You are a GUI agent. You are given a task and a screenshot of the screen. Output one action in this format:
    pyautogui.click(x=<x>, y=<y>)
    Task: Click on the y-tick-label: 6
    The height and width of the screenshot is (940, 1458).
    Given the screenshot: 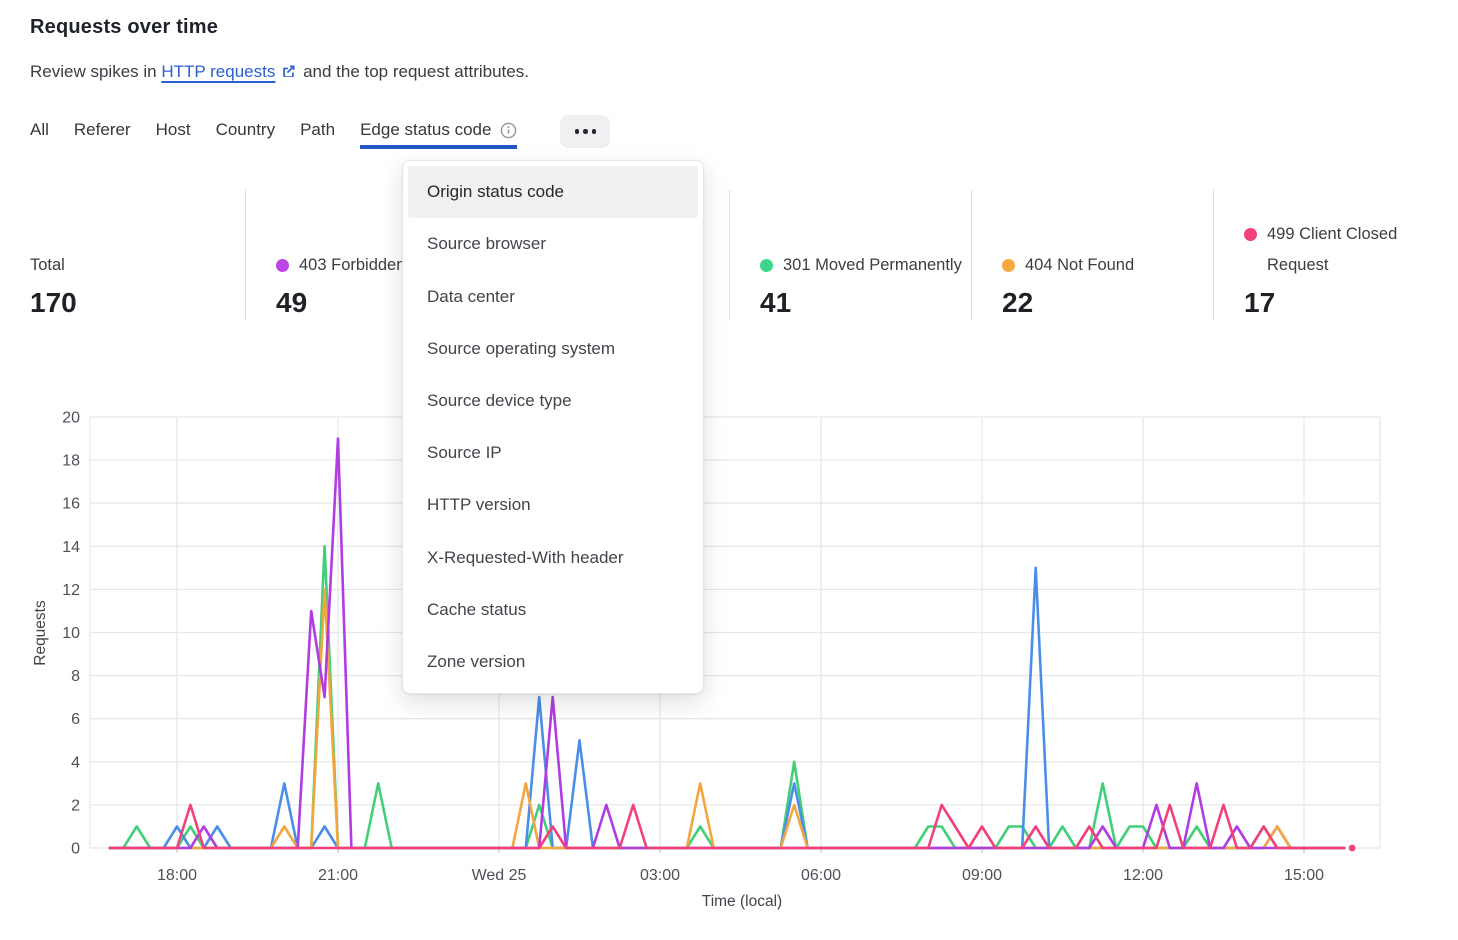 What is the action you would take?
    pyautogui.click(x=75, y=719)
    